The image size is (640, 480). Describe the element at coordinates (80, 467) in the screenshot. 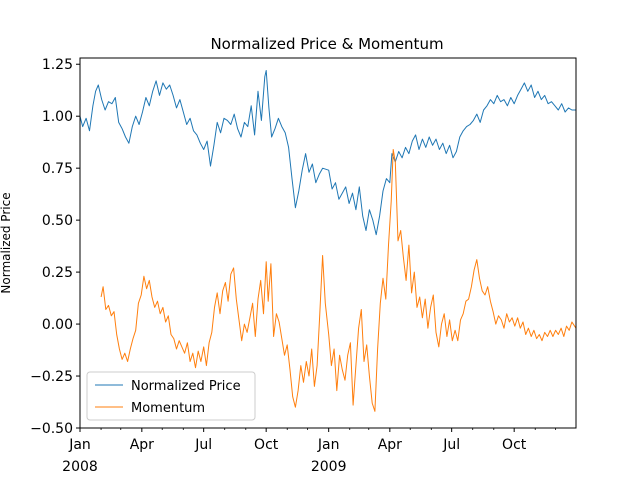

I see `x-tick-year-label: 2008` at that location.